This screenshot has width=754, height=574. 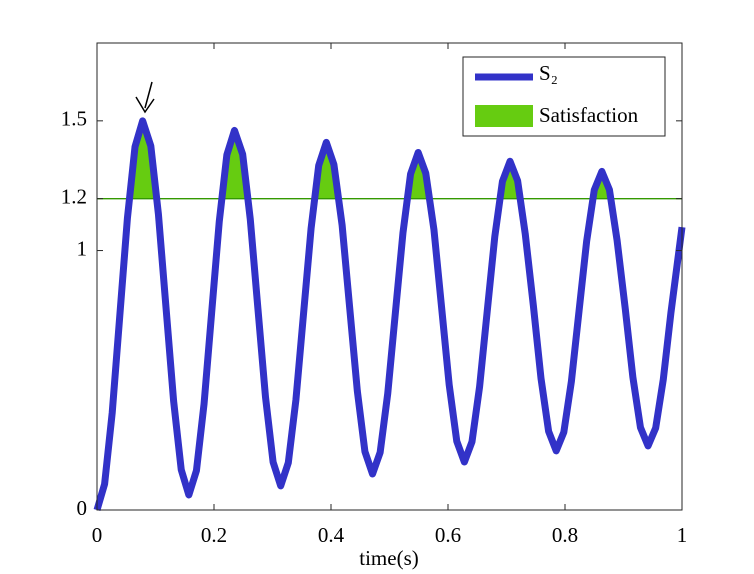 I want to click on x-tick-label: 0.2, so click(x=214, y=535).